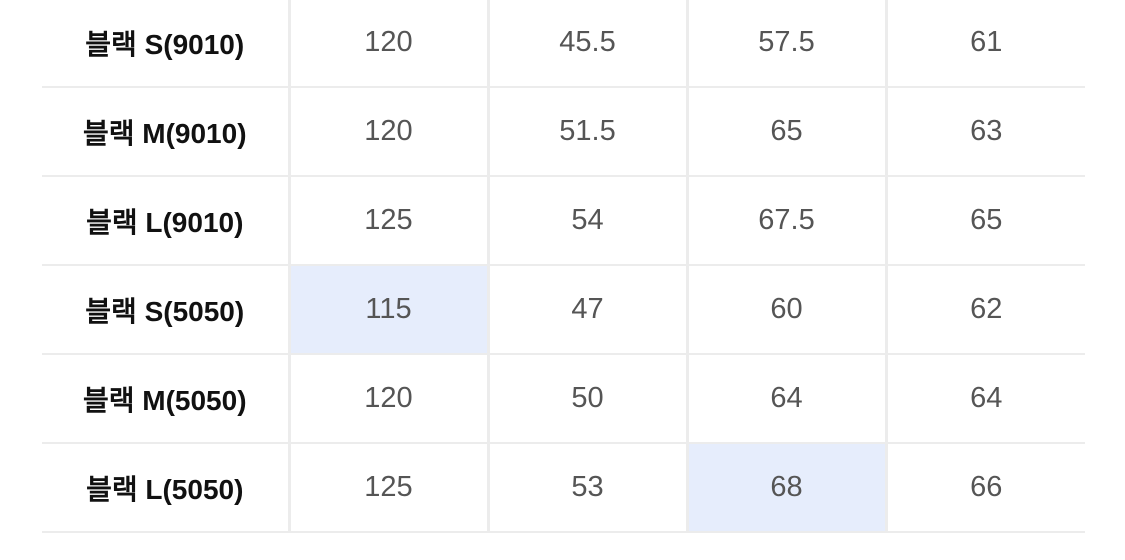  I want to click on table-row: 블랙 M(9010) 120 51.5 65 63, so click(563, 132).